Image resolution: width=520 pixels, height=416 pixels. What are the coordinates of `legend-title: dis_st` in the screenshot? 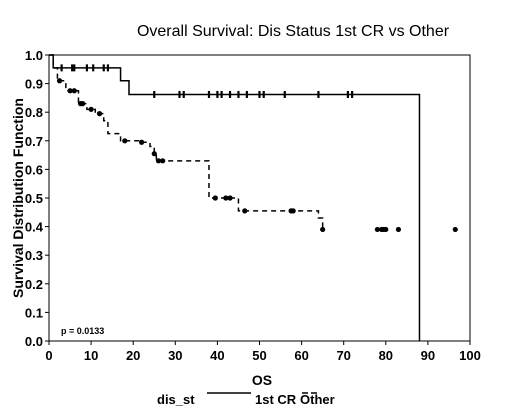 It's located at (176, 399).